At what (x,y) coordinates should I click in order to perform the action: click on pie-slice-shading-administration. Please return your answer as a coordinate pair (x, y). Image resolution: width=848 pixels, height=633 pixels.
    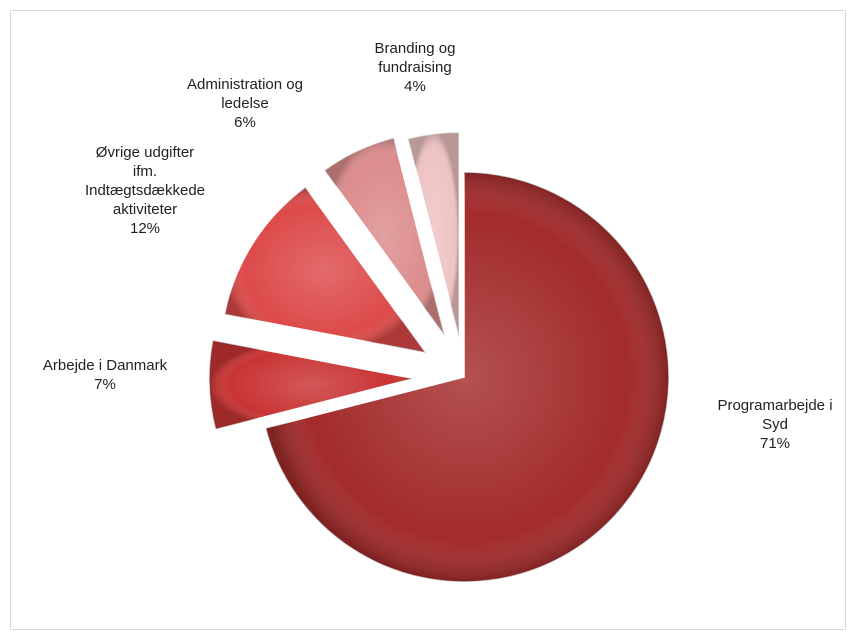
    Looking at the image, I should click on (384, 237).